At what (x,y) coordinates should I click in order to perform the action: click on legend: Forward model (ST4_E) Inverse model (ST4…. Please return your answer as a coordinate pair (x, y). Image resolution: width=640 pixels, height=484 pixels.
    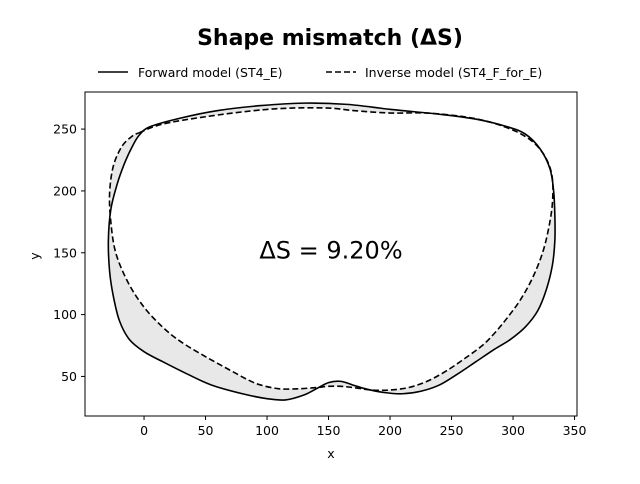
    Looking at the image, I should click on (320, 72).